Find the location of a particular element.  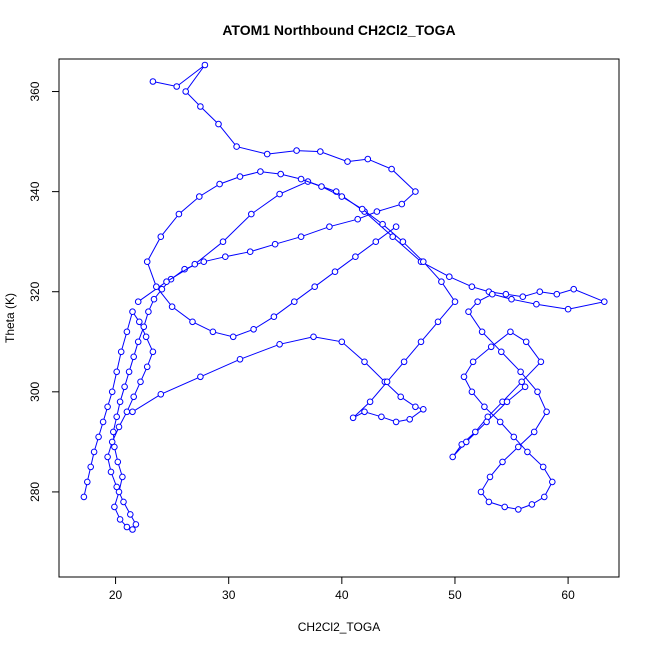

x-tick-label: 60 is located at coordinates (568, 595).